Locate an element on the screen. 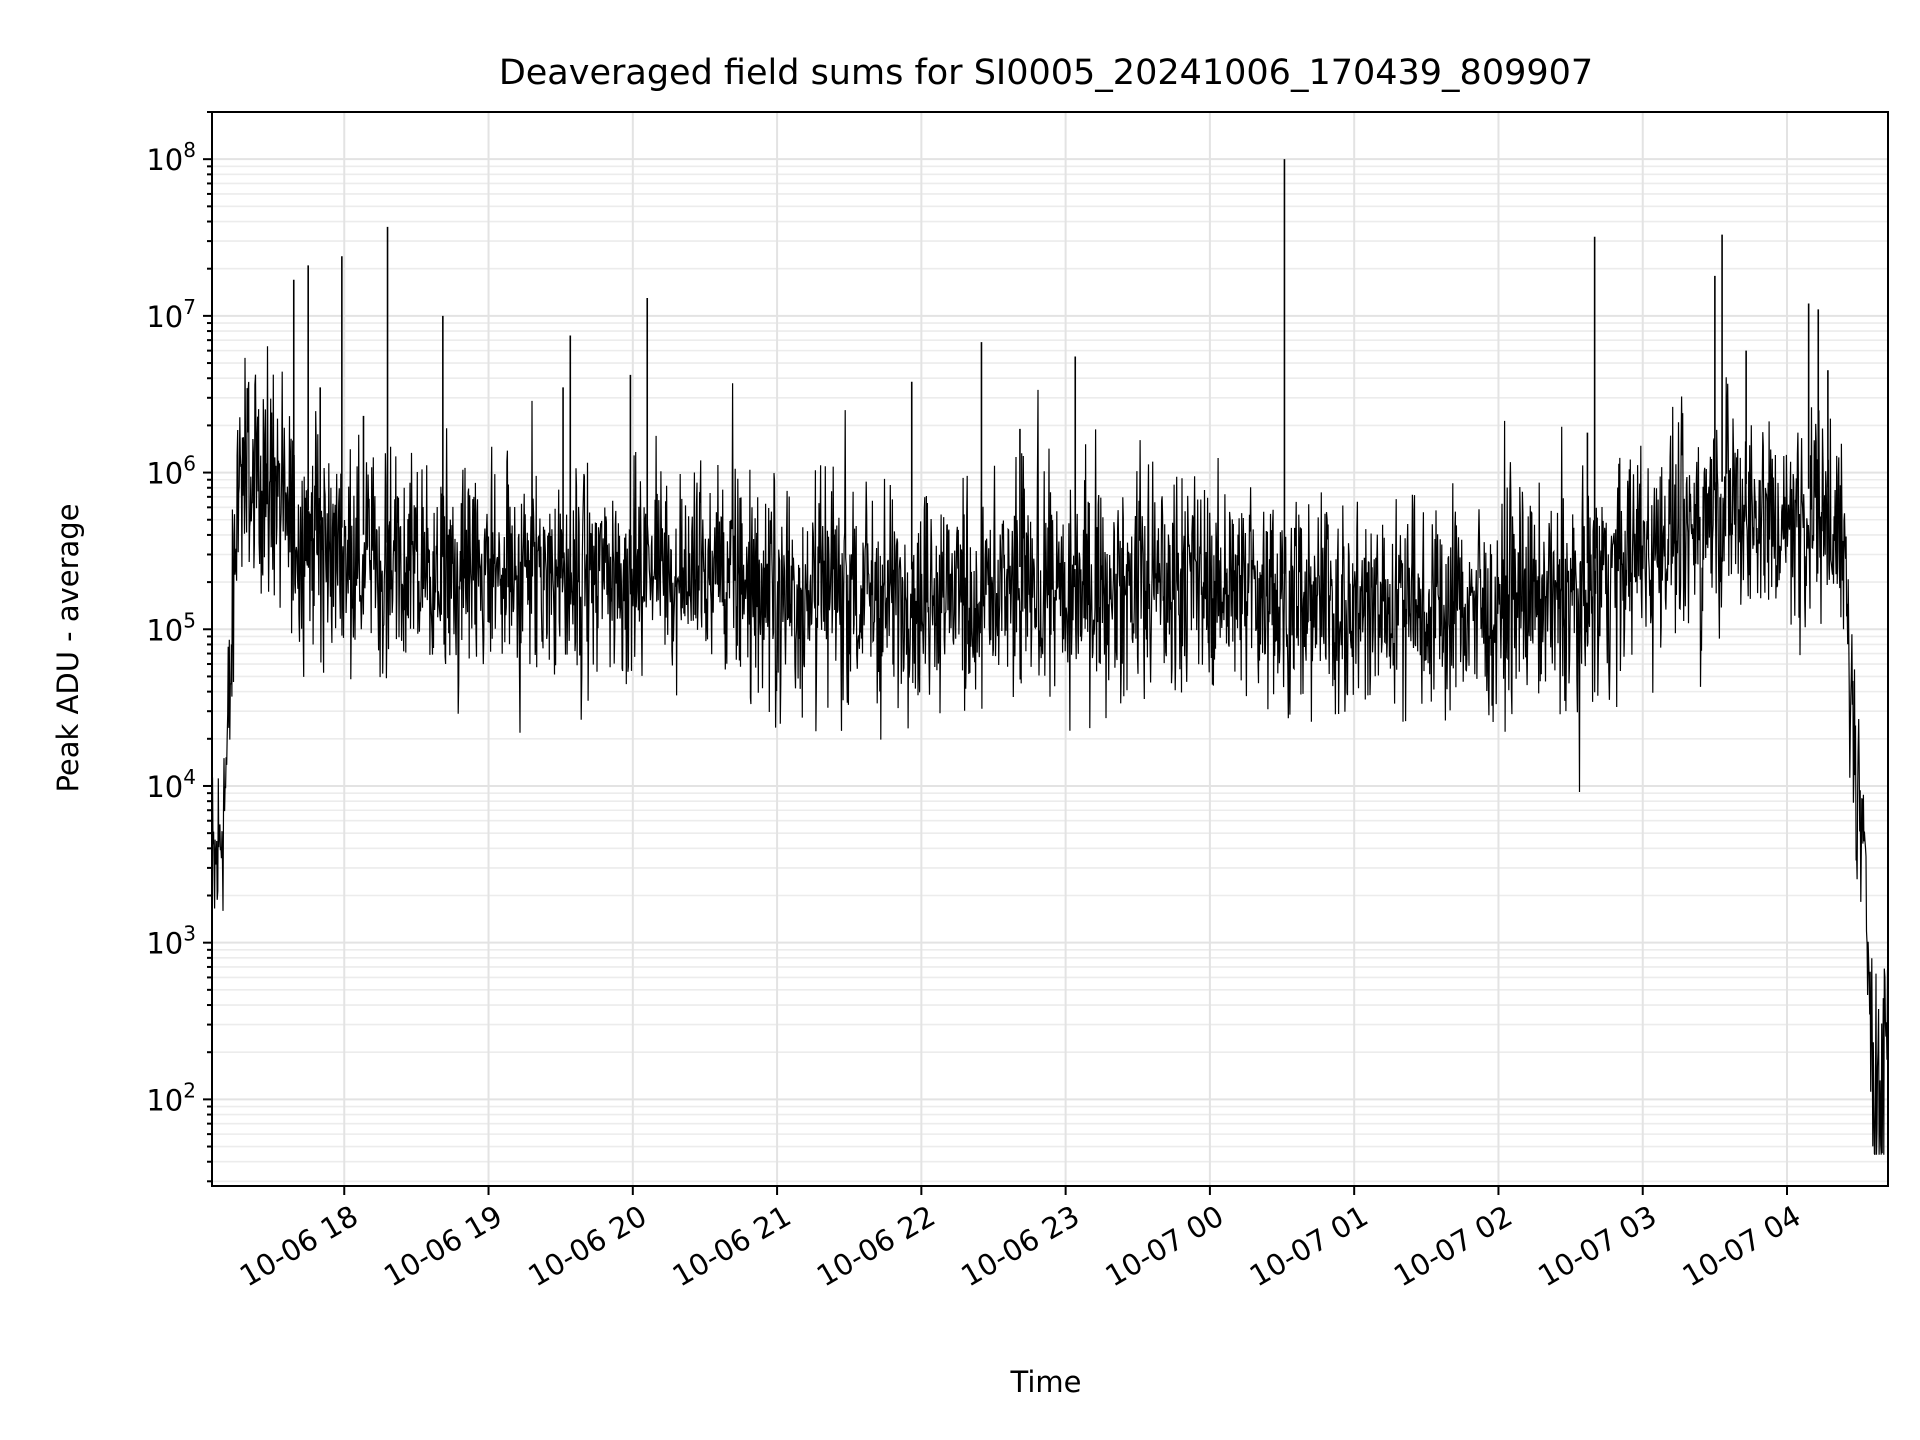 The image size is (1920, 1440). x-tick-label: 10-07 04 is located at coordinates (1742, 1246).